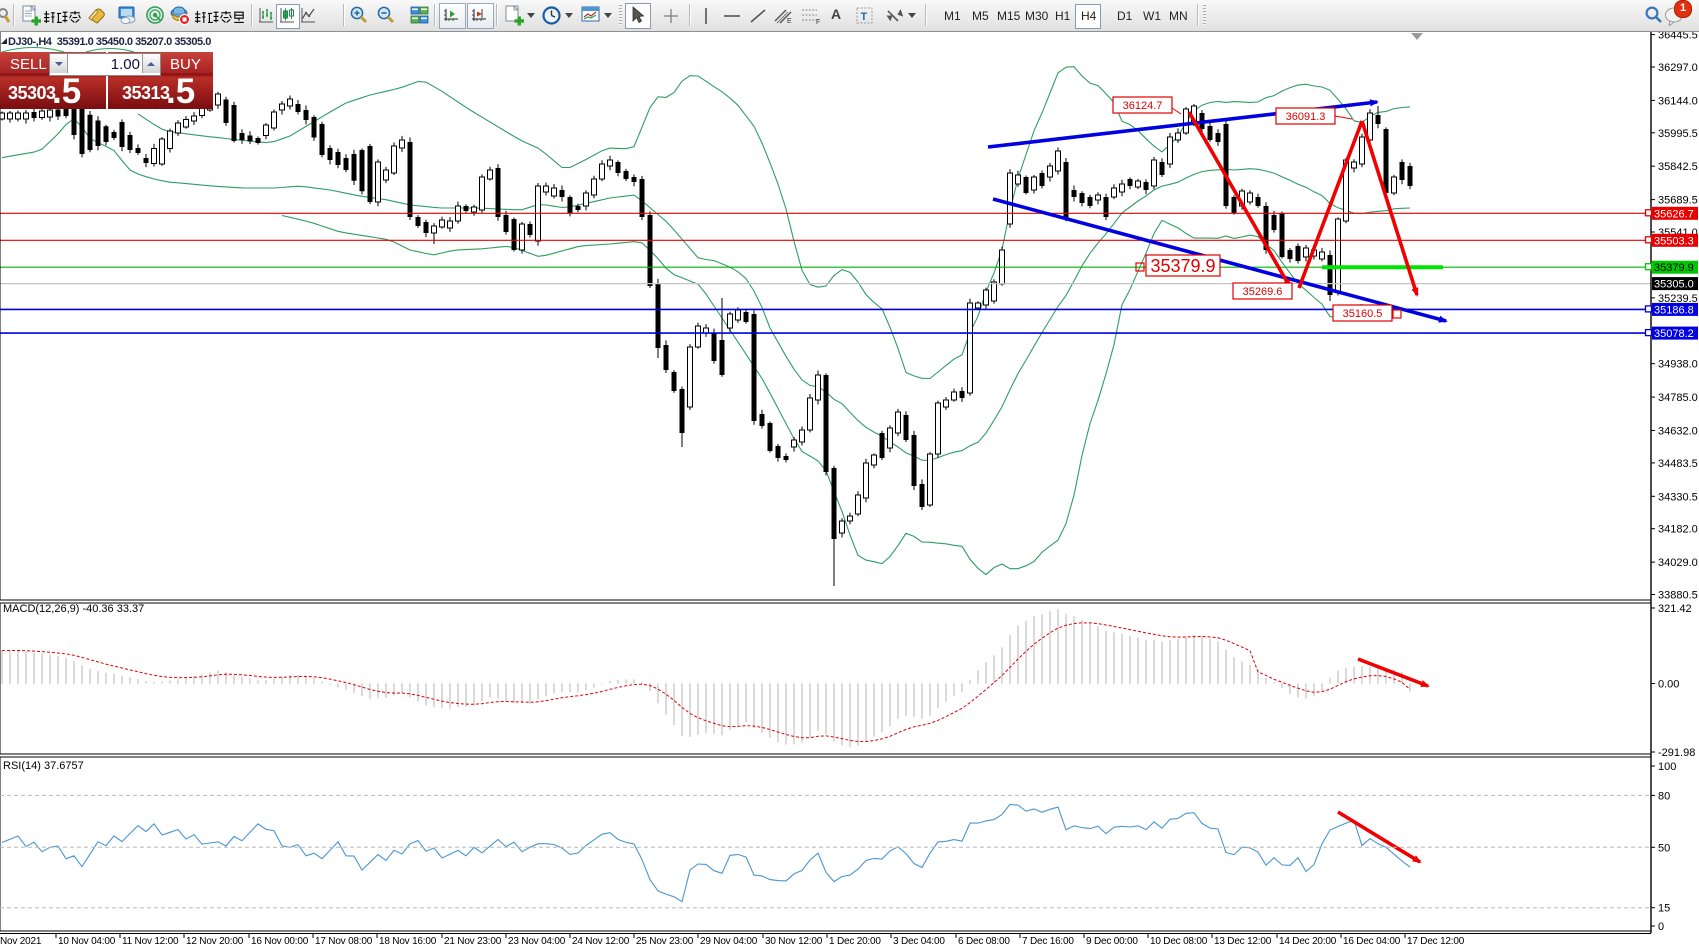 Image resolution: width=1699 pixels, height=949 pixels. I want to click on svg-text: 25 Nov 23:00, so click(665, 941).